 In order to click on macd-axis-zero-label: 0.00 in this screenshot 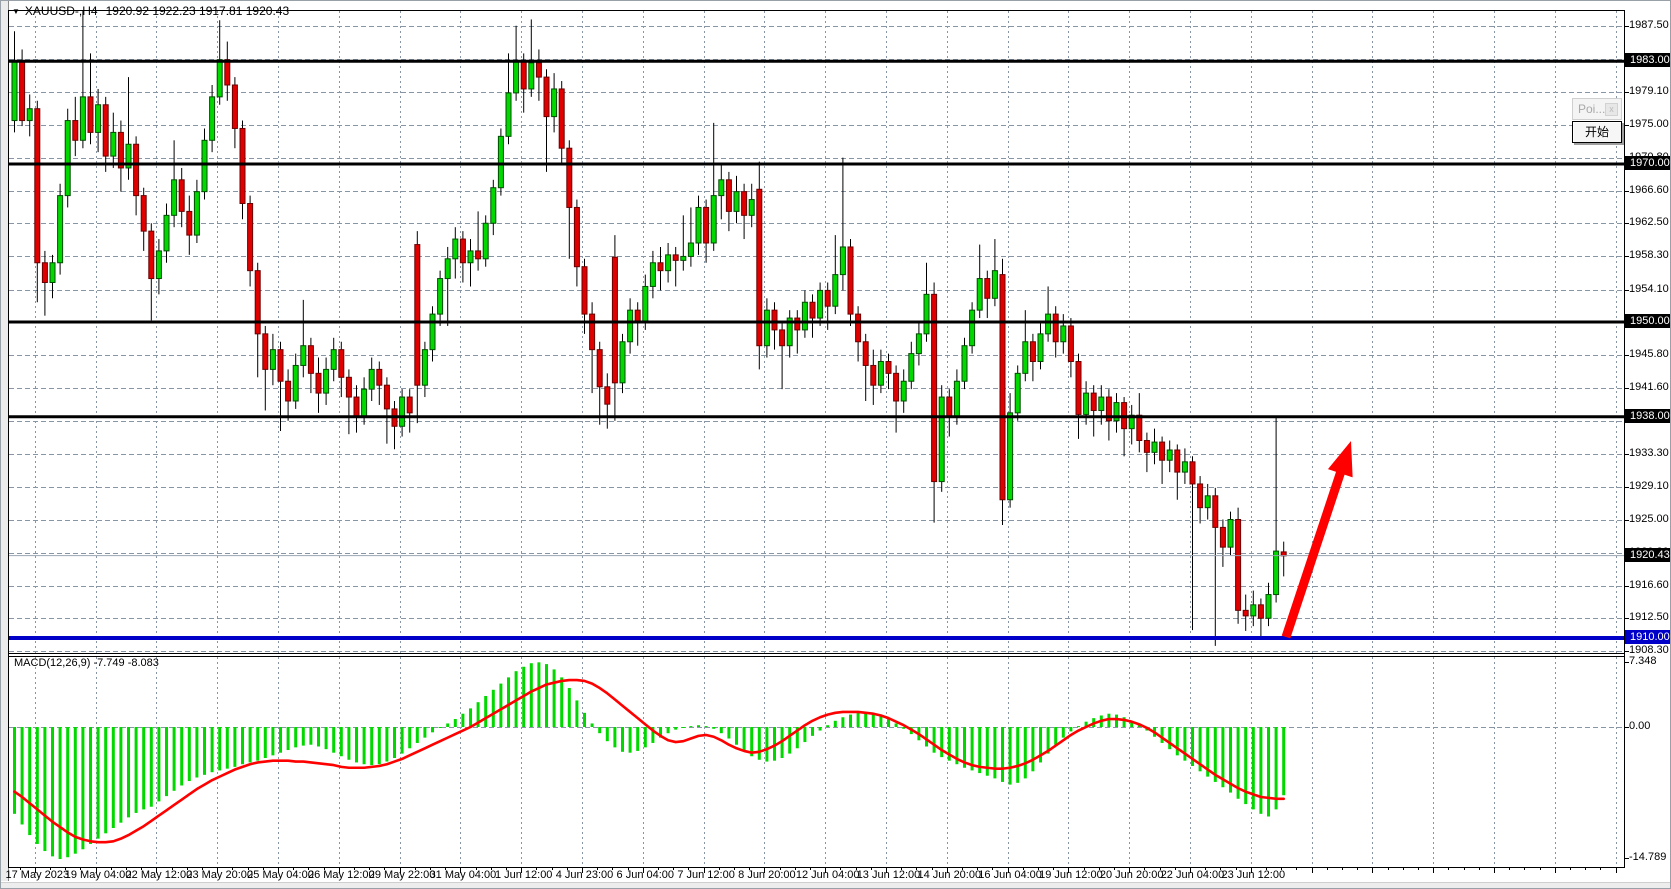, I will do `click(1640, 726)`.